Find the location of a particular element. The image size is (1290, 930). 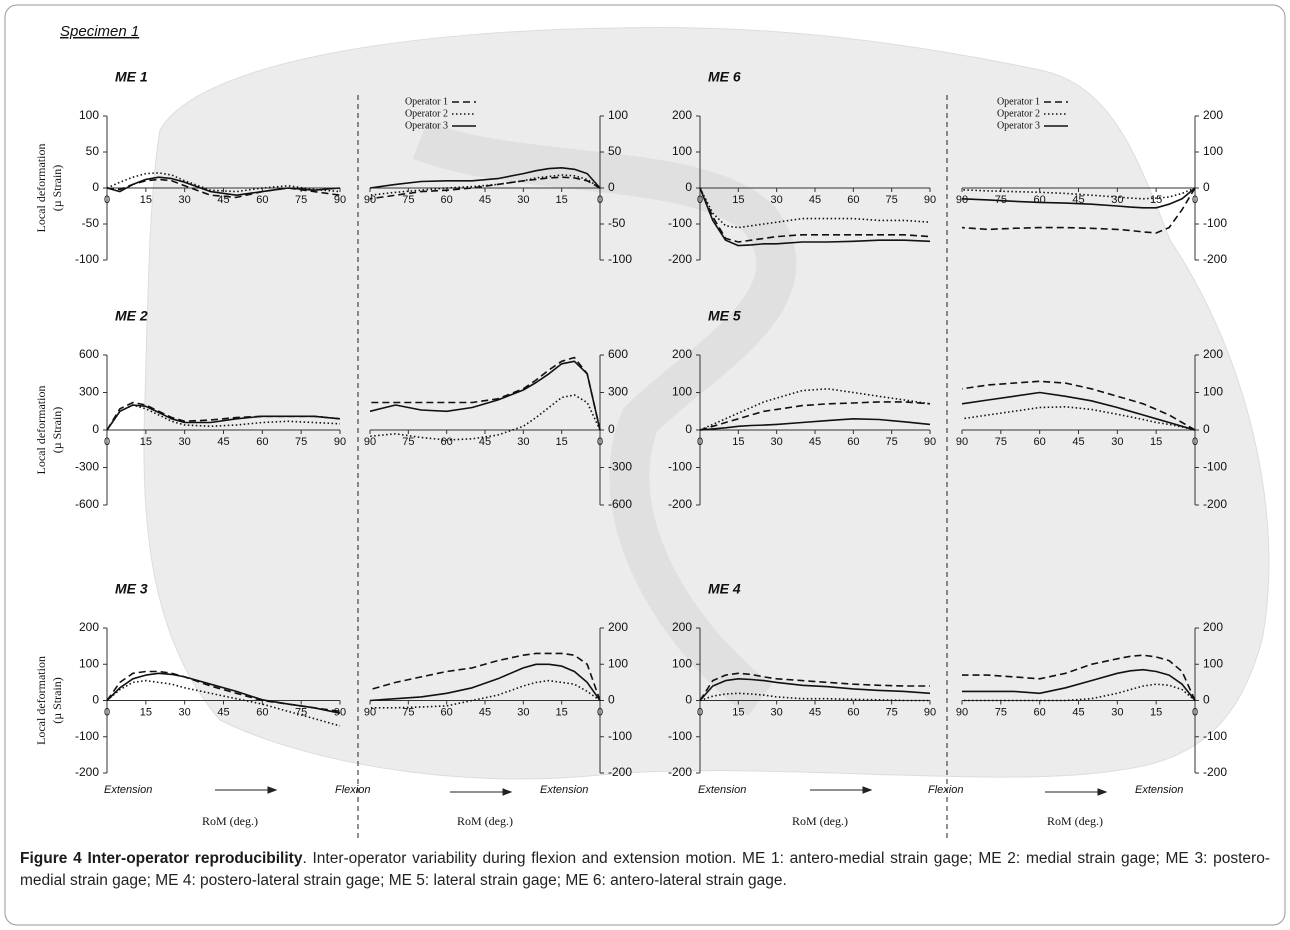

arrows is located at coordinates (661, 791).